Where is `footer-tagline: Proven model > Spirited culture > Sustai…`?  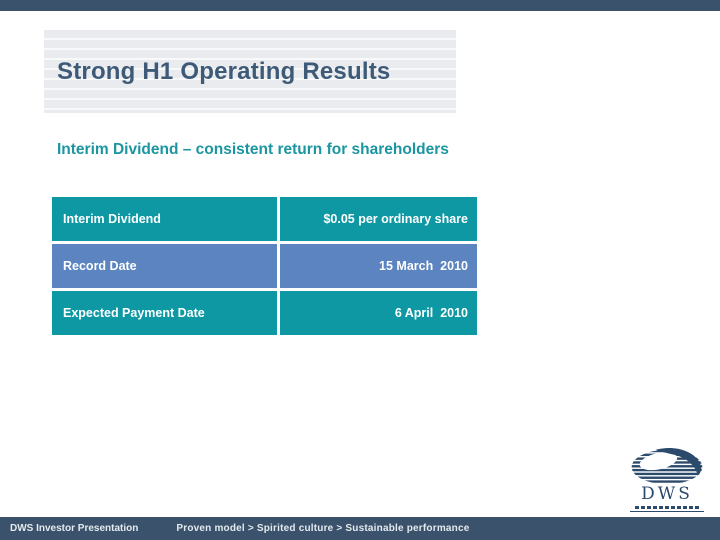 footer-tagline: Proven model > Spirited culture > Sustai… is located at coordinates (323, 528).